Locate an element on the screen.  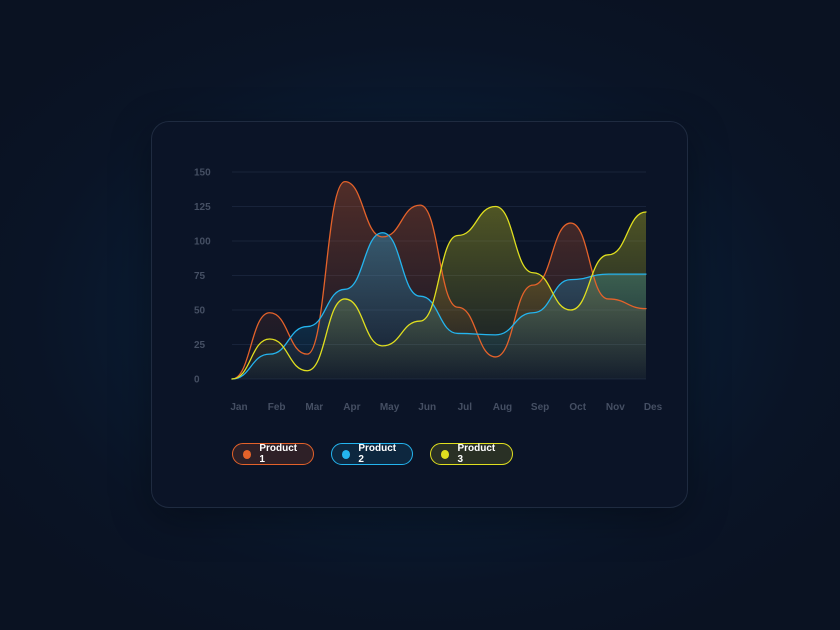
product-1-dot-icon is located at coordinates (247, 454).